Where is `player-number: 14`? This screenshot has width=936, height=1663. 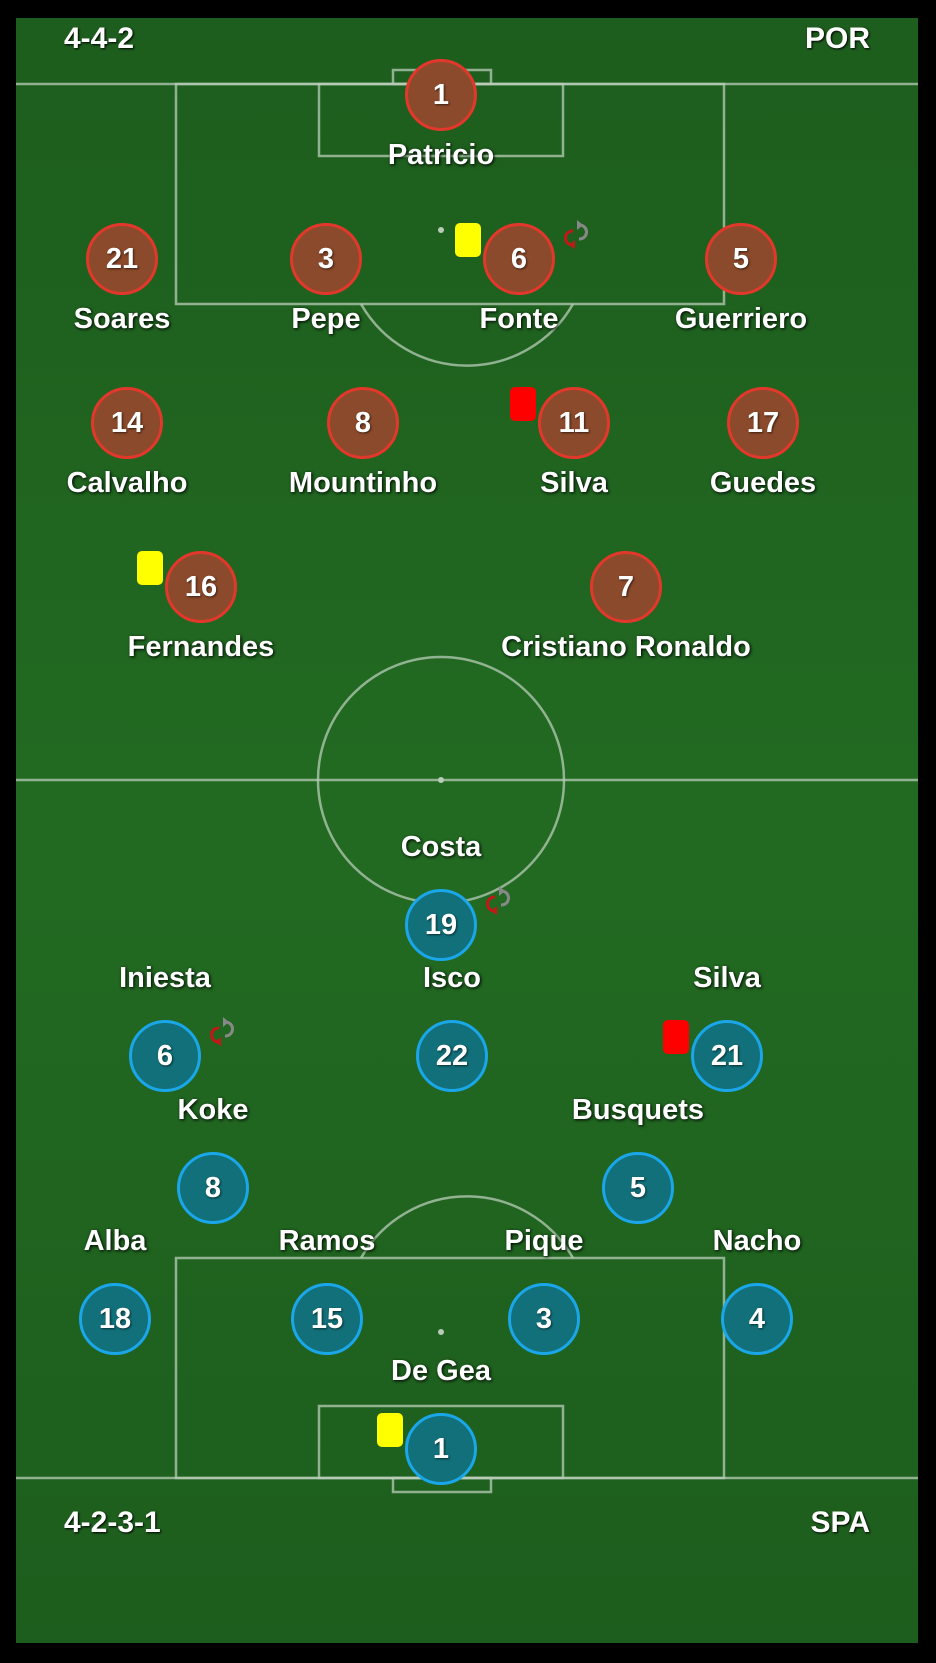
player-number: 14 is located at coordinates (127, 423).